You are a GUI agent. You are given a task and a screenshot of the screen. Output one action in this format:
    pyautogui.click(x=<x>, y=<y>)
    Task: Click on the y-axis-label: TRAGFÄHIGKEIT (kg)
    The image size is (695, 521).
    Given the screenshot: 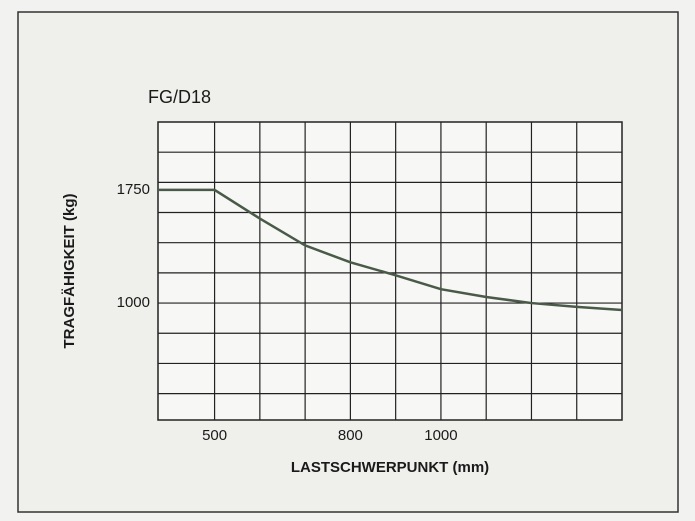 What is the action you would take?
    pyautogui.click(x=69, y=271)
    